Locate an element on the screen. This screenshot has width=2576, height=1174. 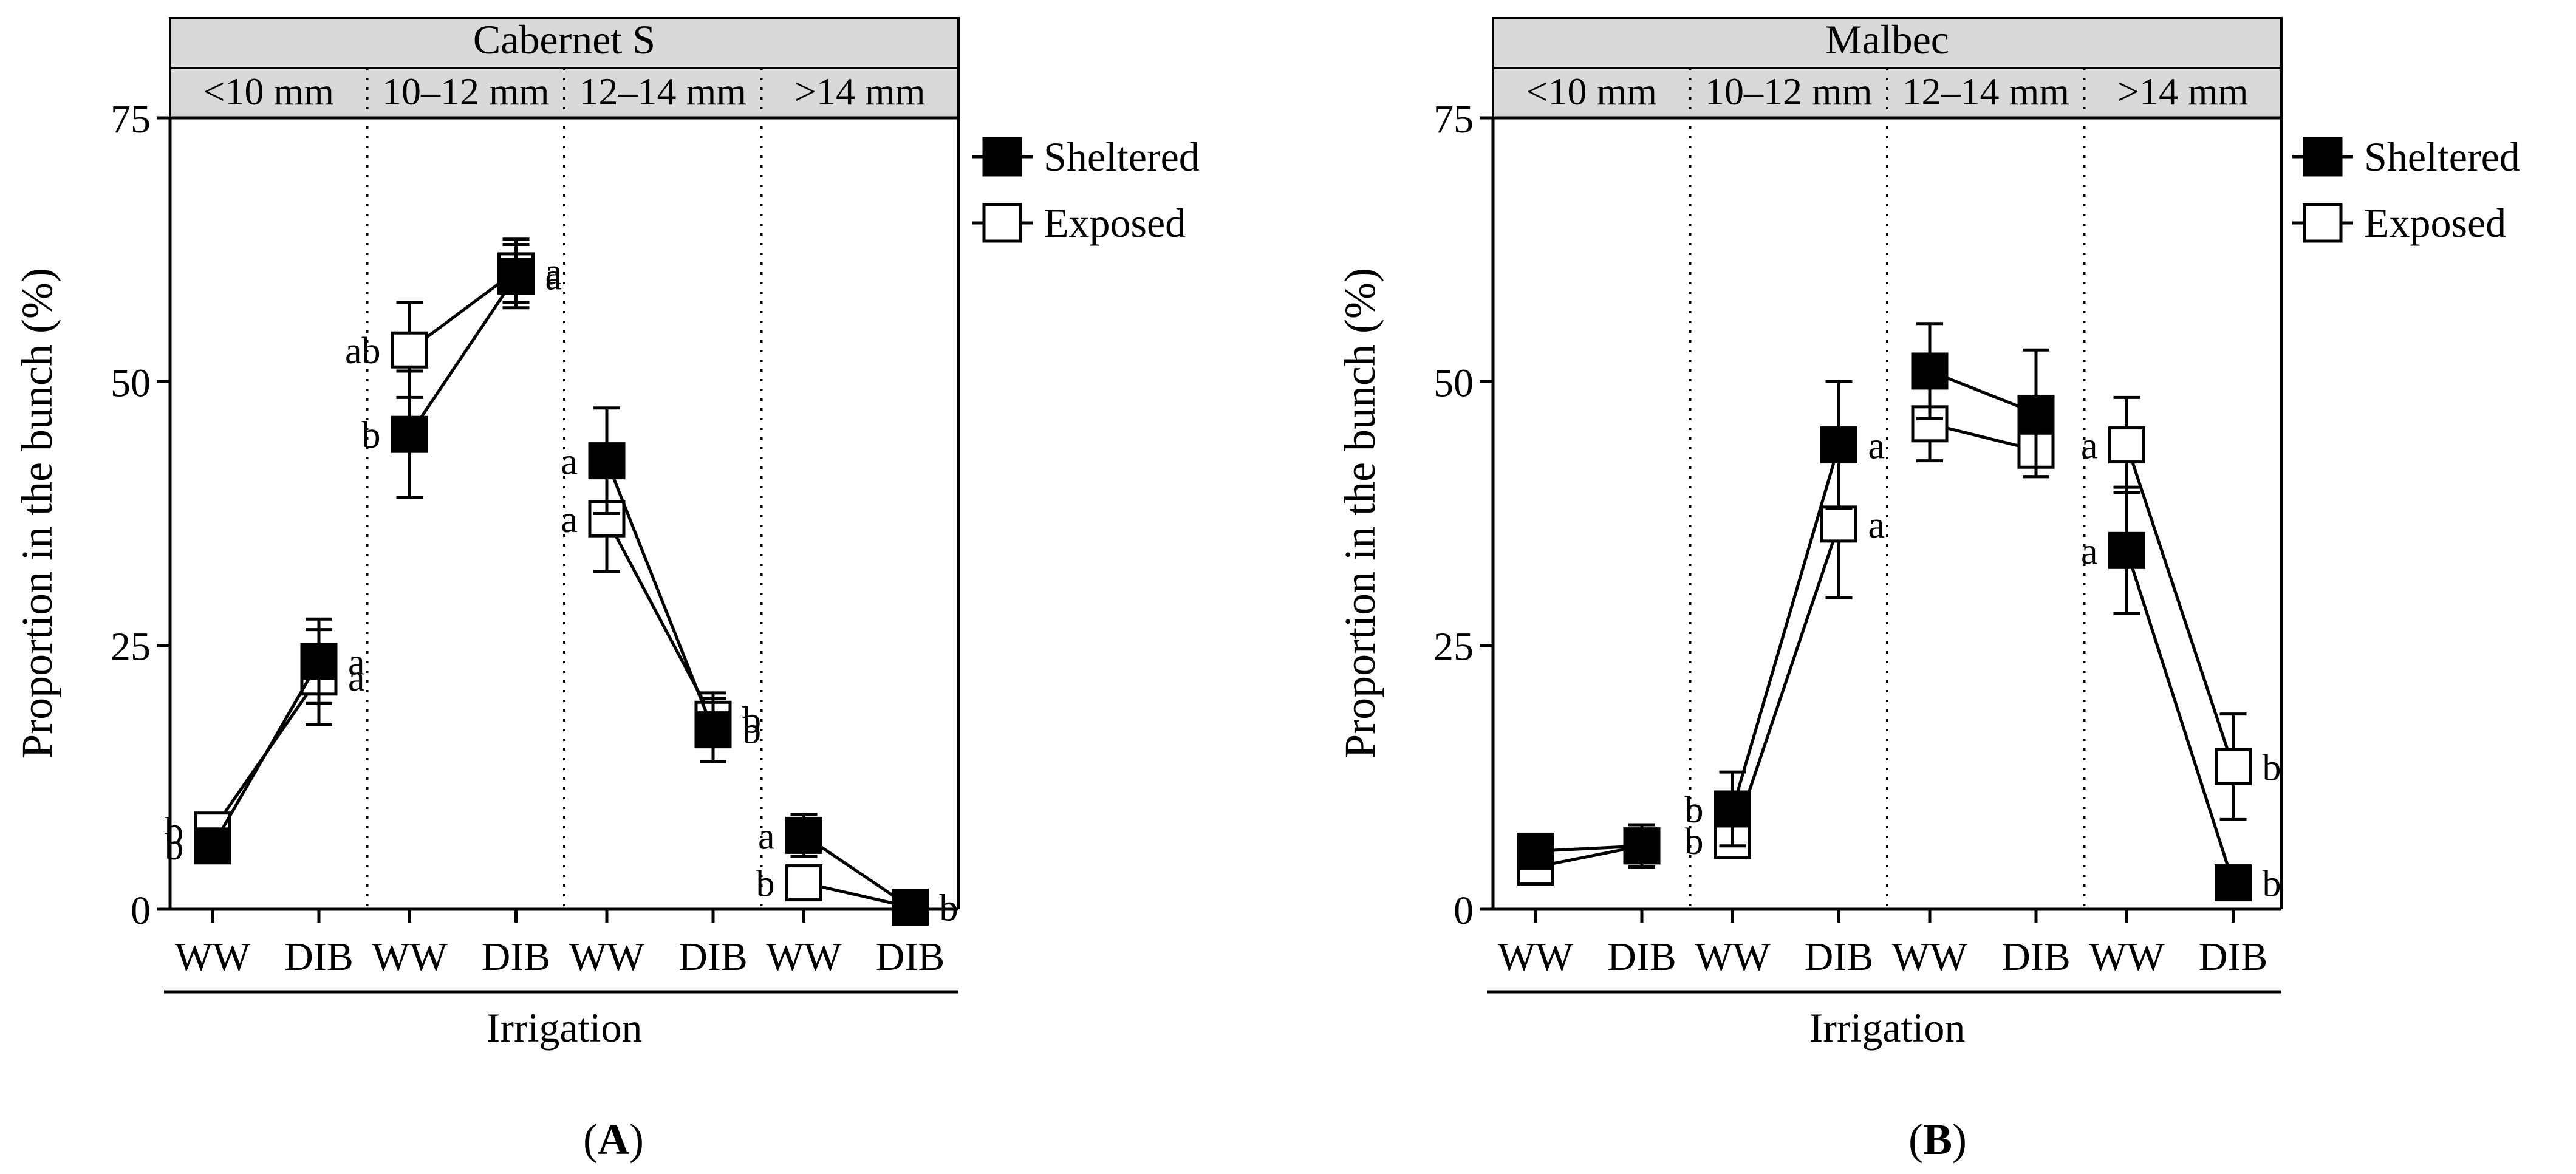
panel-b-title-strip is located at coordinates (1887, 43).